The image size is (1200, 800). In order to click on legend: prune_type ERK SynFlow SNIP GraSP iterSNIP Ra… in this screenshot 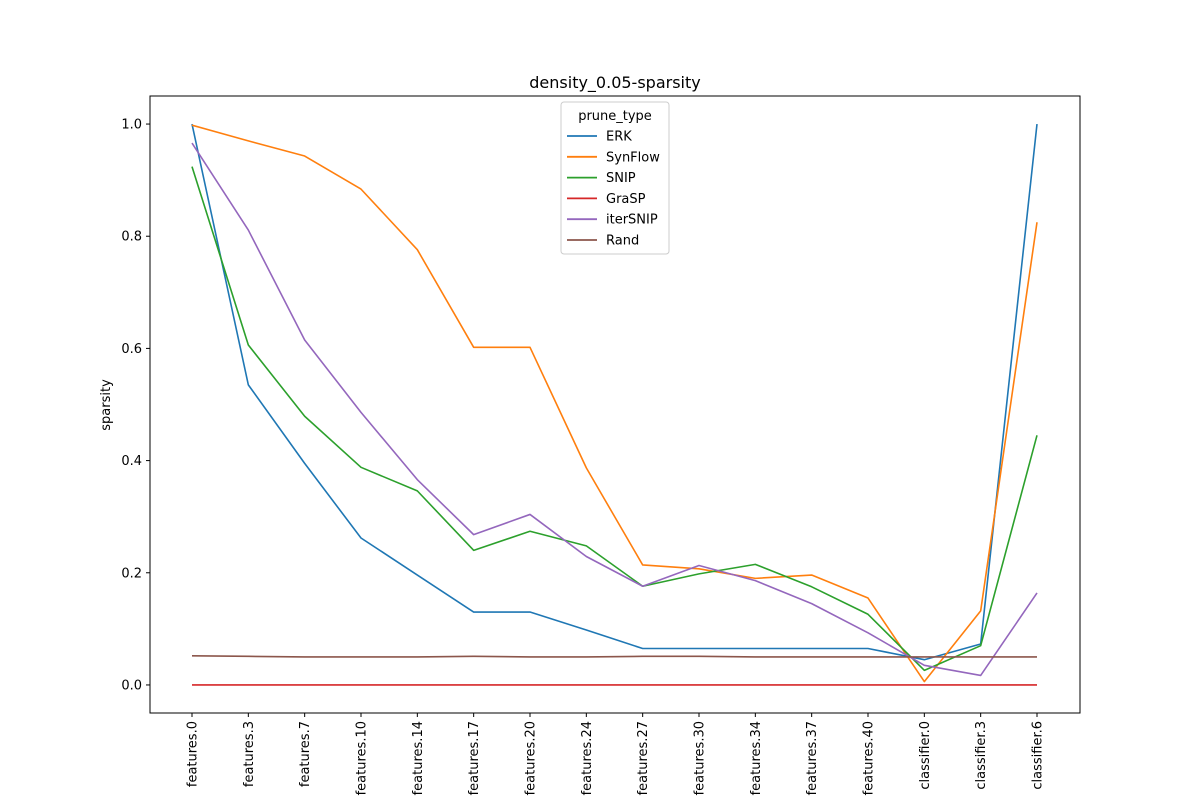, I will do `click(615, 178)`.